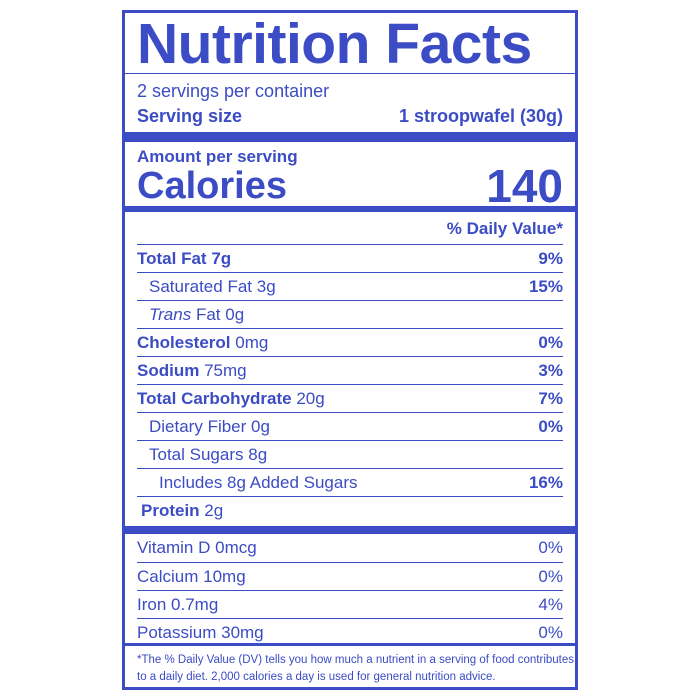 This screenshot has height=700, width=700. Describe the element at coordinates (174, 547) in the screenshot. I see `vitamin-name: Vitamin D` at that location.